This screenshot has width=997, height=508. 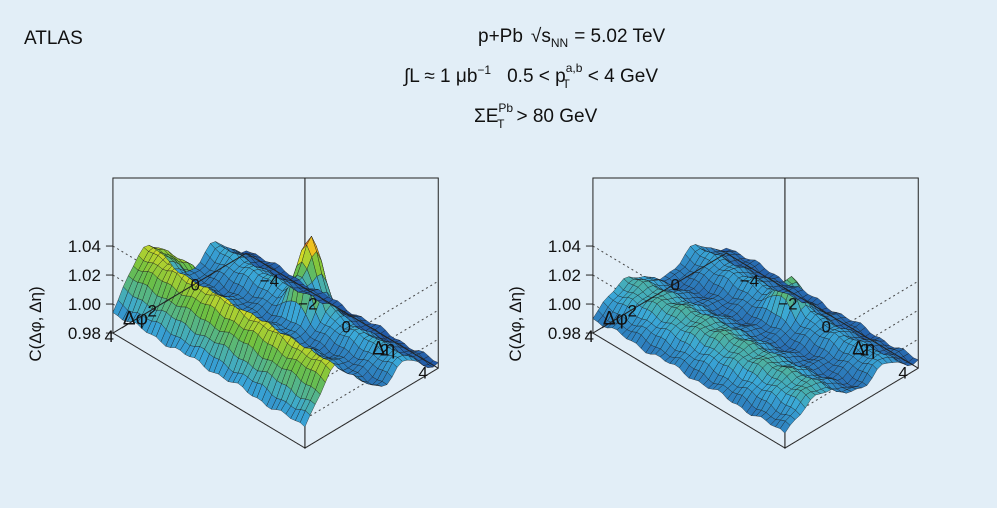 What do you see at coordinates (574, 68) in the screenshot?
I see `header-pt-sup: a,b` at bounding box center [574, 68].